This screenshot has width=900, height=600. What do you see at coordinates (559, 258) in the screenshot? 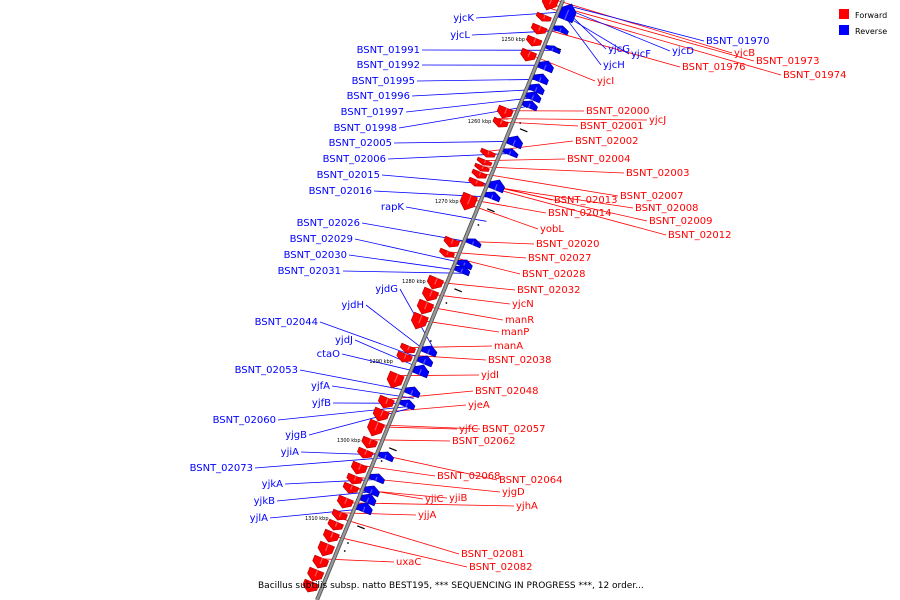
I see `gene-label-bsnt_02027: BSNT_02027` at bounding box center [559, 258].